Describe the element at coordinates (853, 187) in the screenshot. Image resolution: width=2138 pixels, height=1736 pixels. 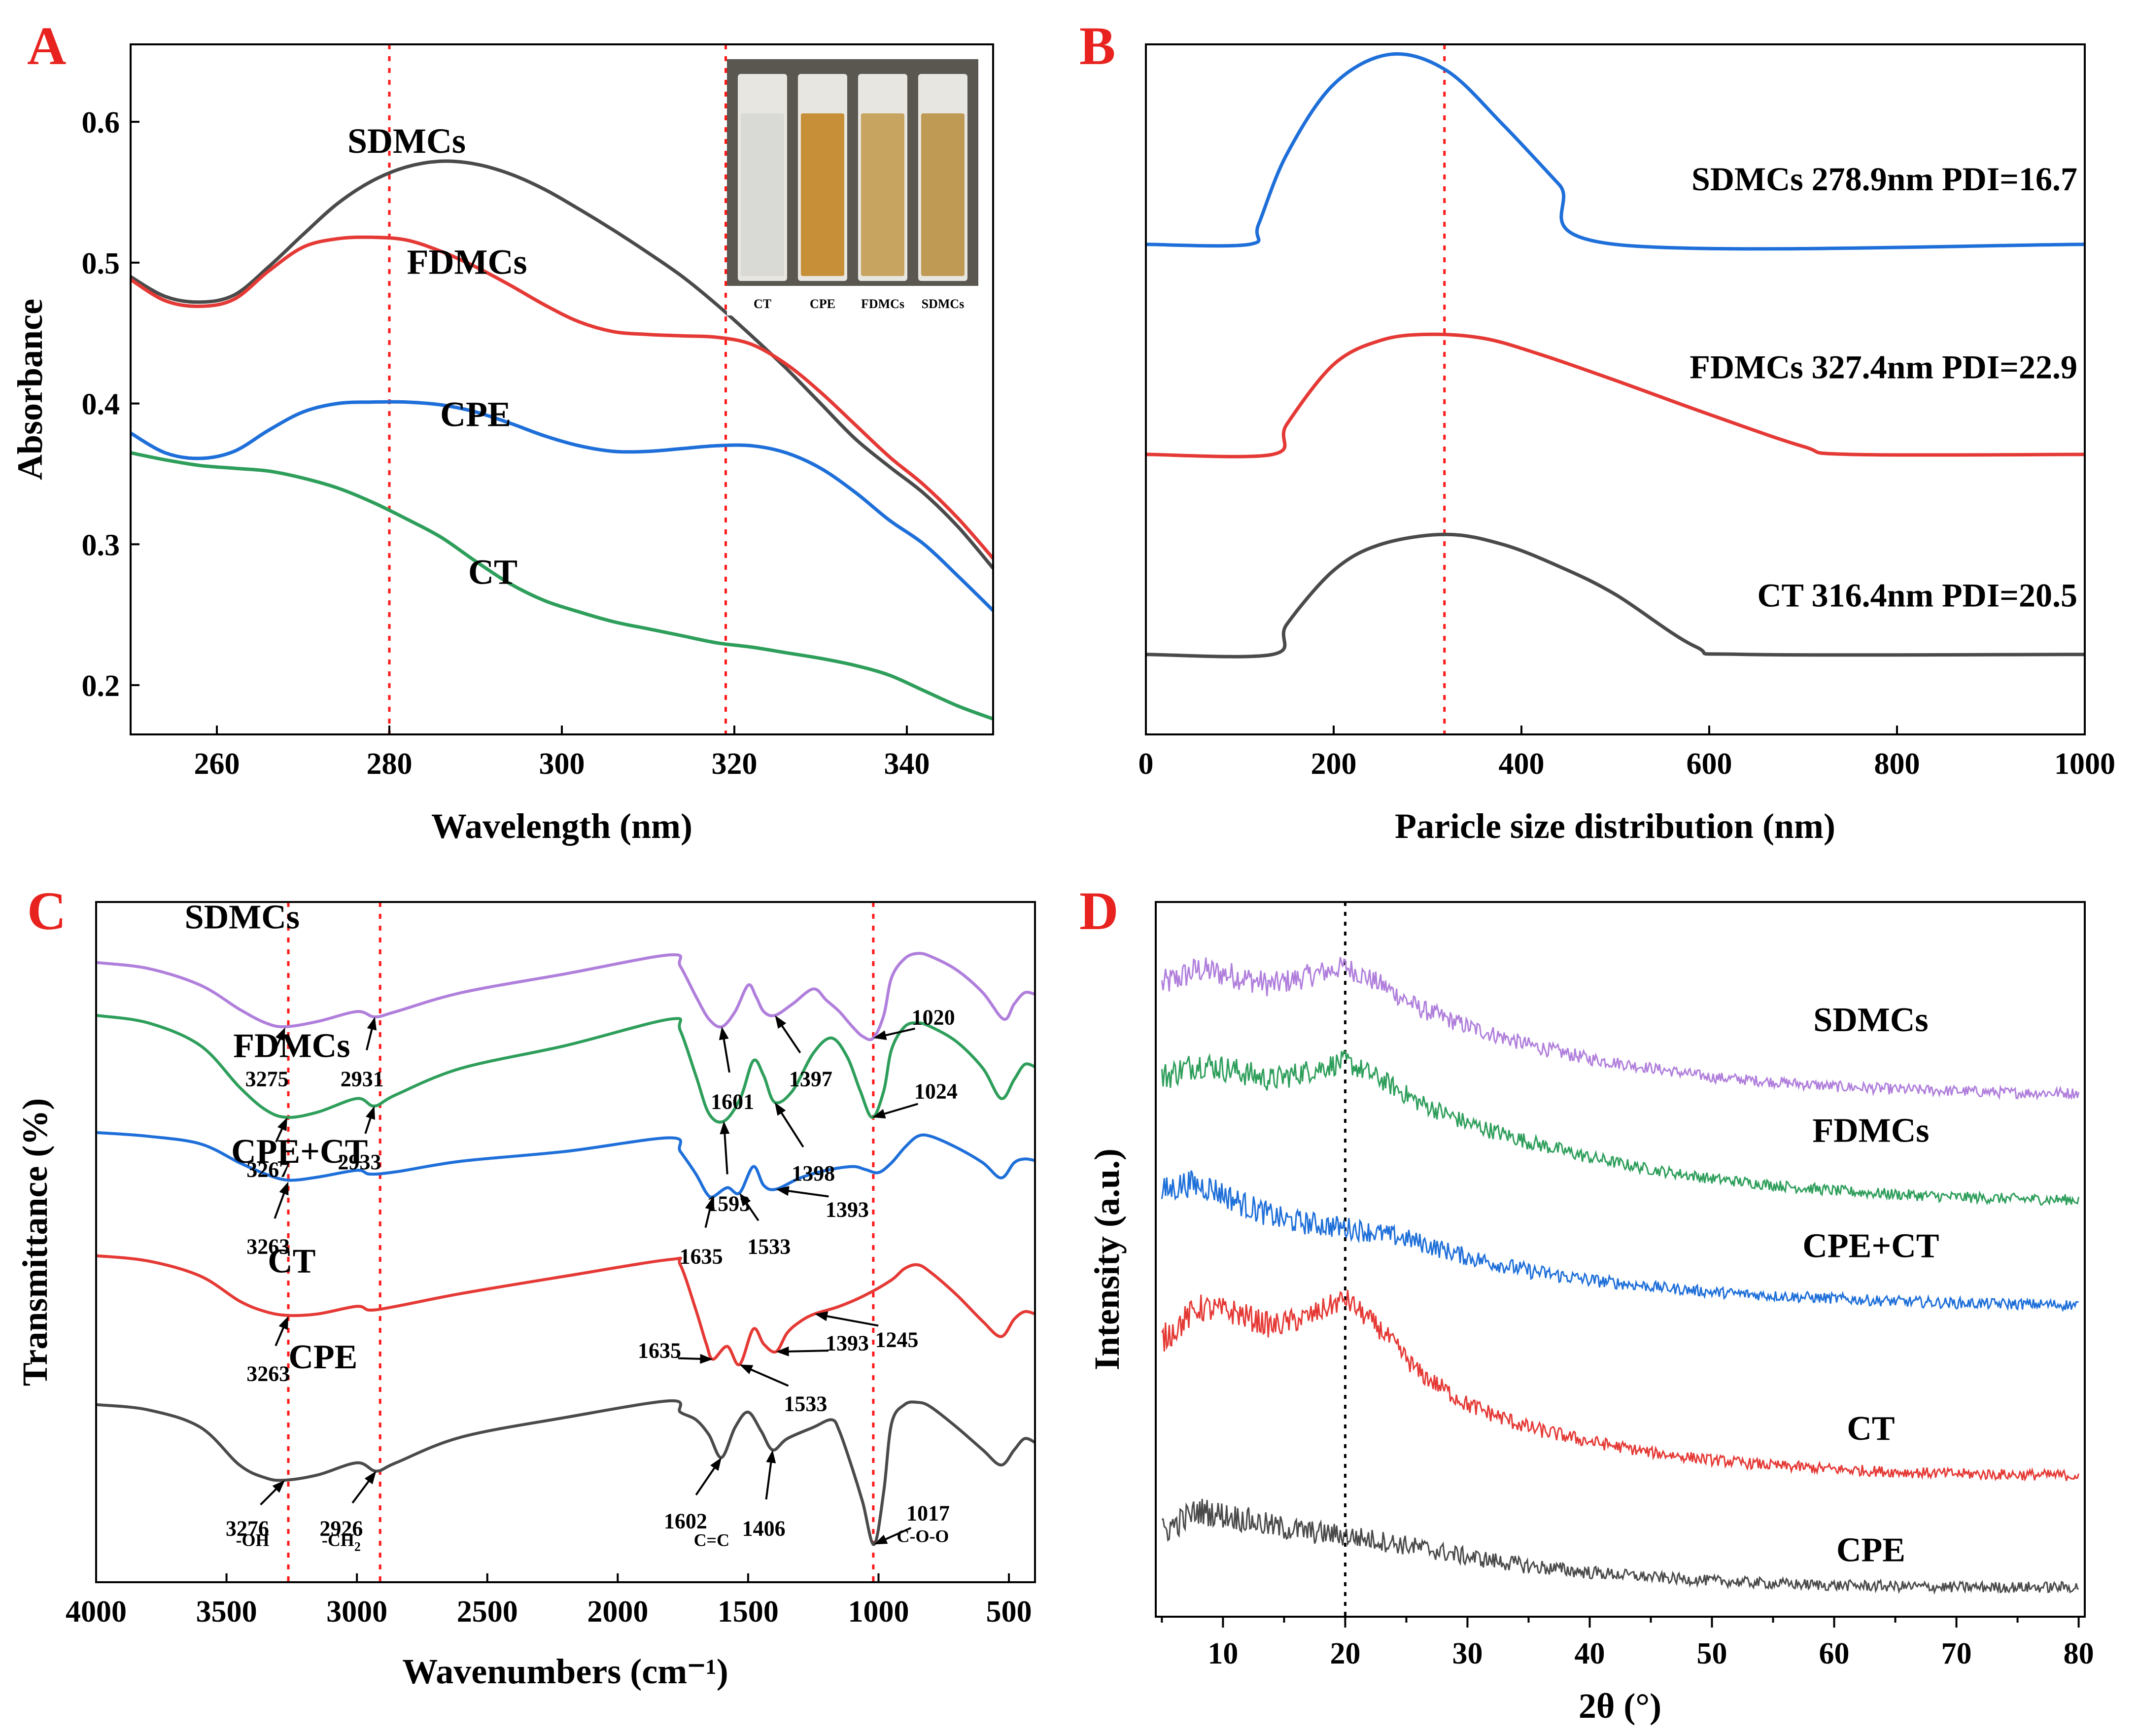
I see `inset-photo: CT CPE FDMCs SDMCs` at that location.